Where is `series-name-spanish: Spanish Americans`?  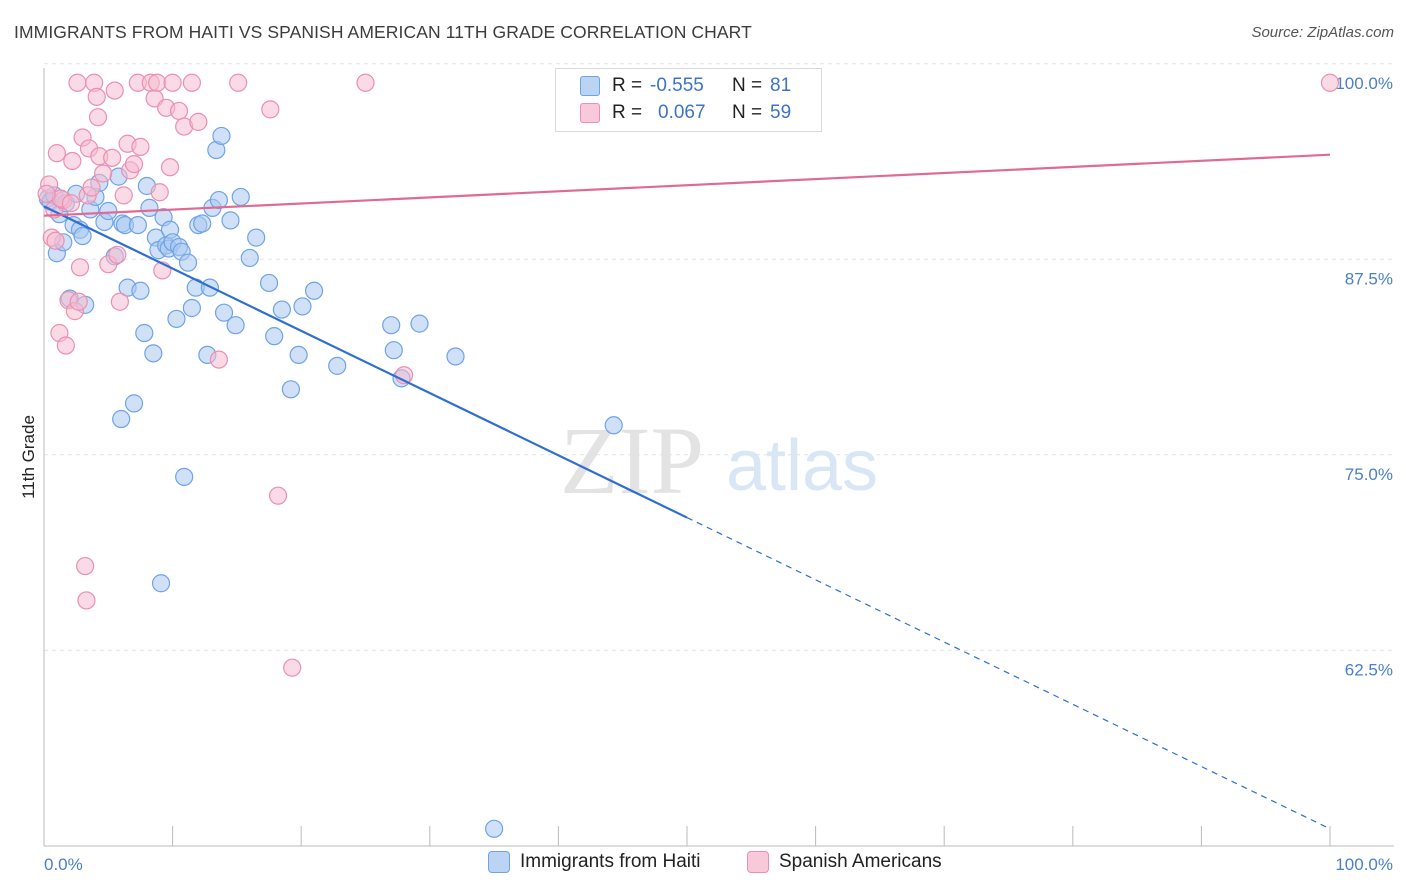 series-name-spanish: Spanish Americans is located at coordinates (860, 861).